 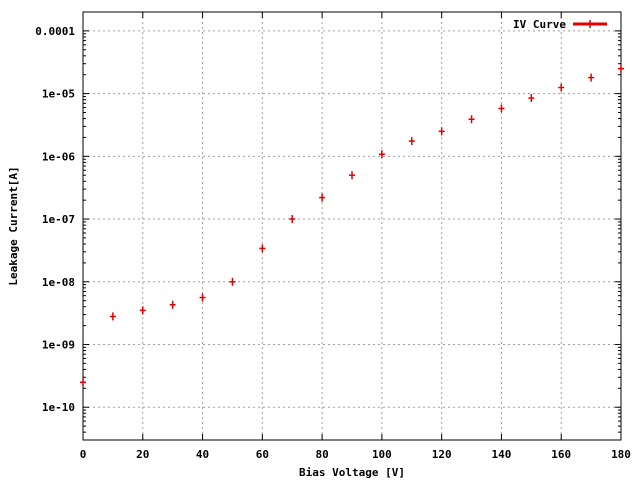 What do you see at coordinates (561, 454) in the screenshot?
I see `x-tick-label: 160` at bounding box center [561, 454].